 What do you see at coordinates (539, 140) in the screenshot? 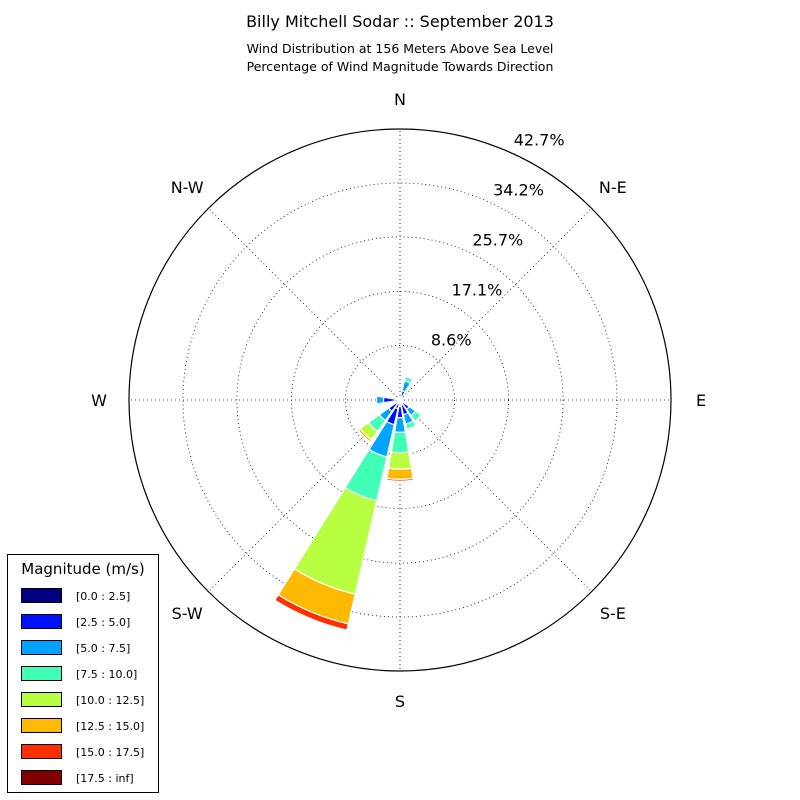
I see `radial-tick-label: 42.7%` at bounding box center [539, 140].